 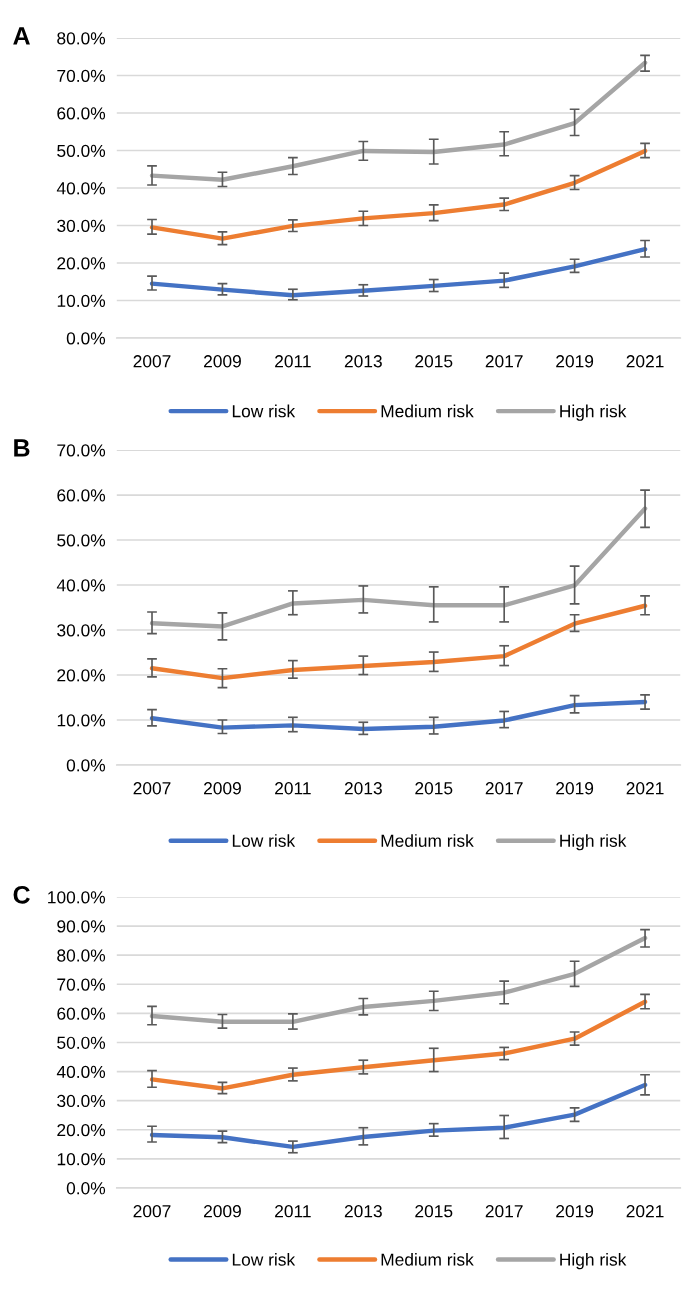 What do you see at coordinates (21, 894) in the screenshot?
I see `chart-title: C` at bounding box center [21, 894].